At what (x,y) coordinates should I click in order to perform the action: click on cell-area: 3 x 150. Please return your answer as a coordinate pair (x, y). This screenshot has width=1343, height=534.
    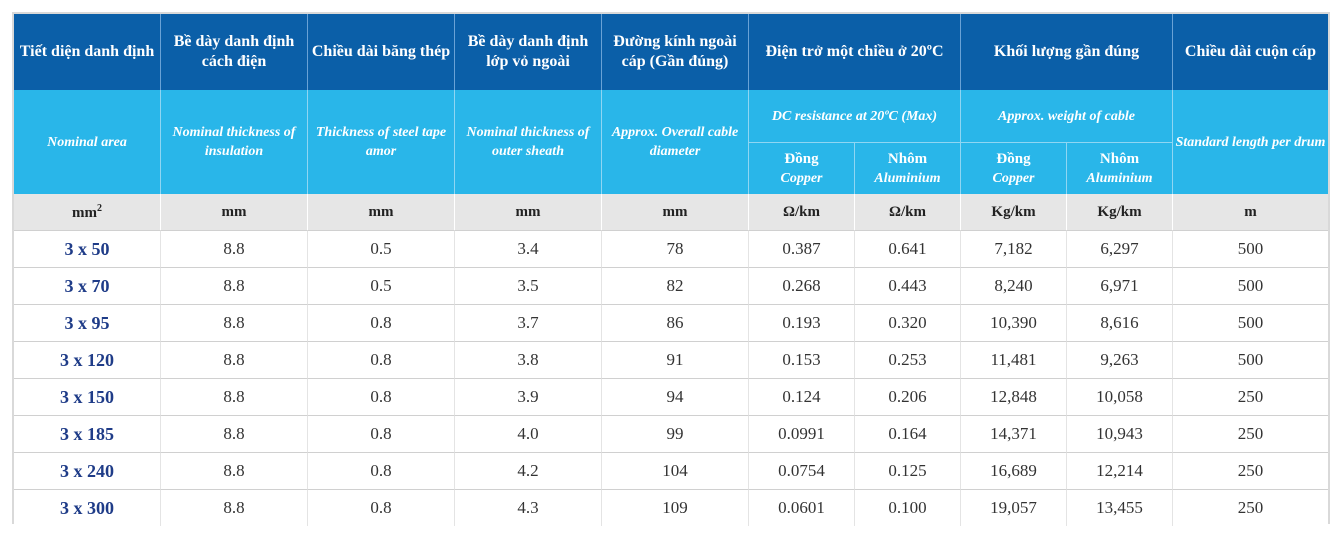
    Looking at the image, I should click on (87, 396).